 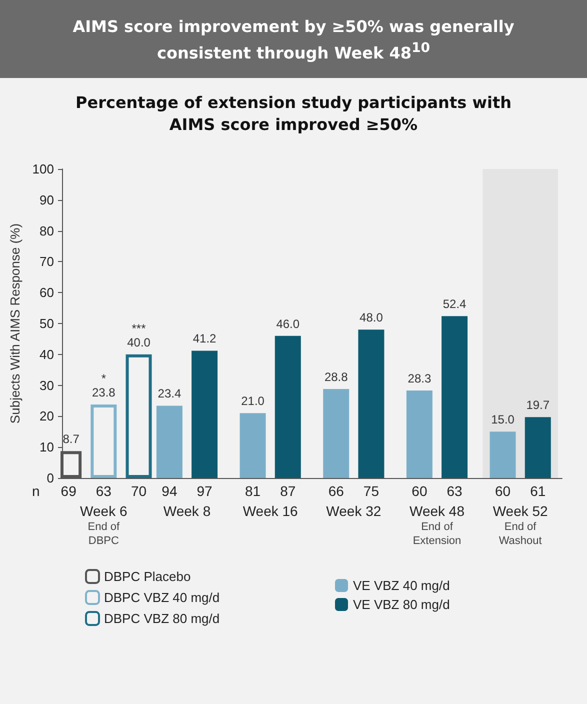 What do you see at coordinates (372, 317) in the screenshot?
I see `data-label: 48.0` at bounding box center [372, 317].